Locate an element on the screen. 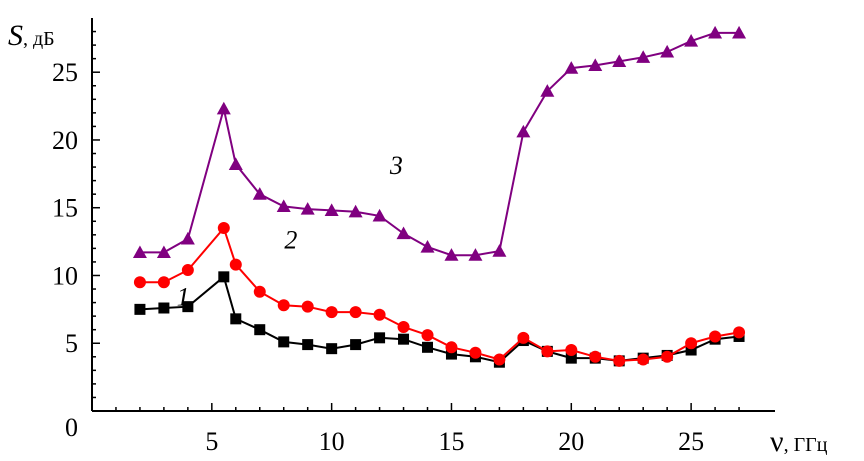 Image resolution: width=864 pixels, height=461 pixels. x-axis-title: ν, ГГц is located at coordinates (799, 441).